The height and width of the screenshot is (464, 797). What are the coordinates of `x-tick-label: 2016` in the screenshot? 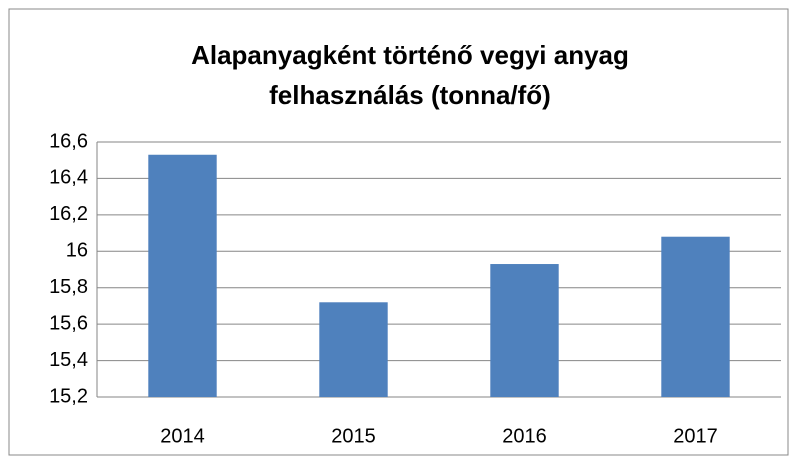 It's located at (524, 436).